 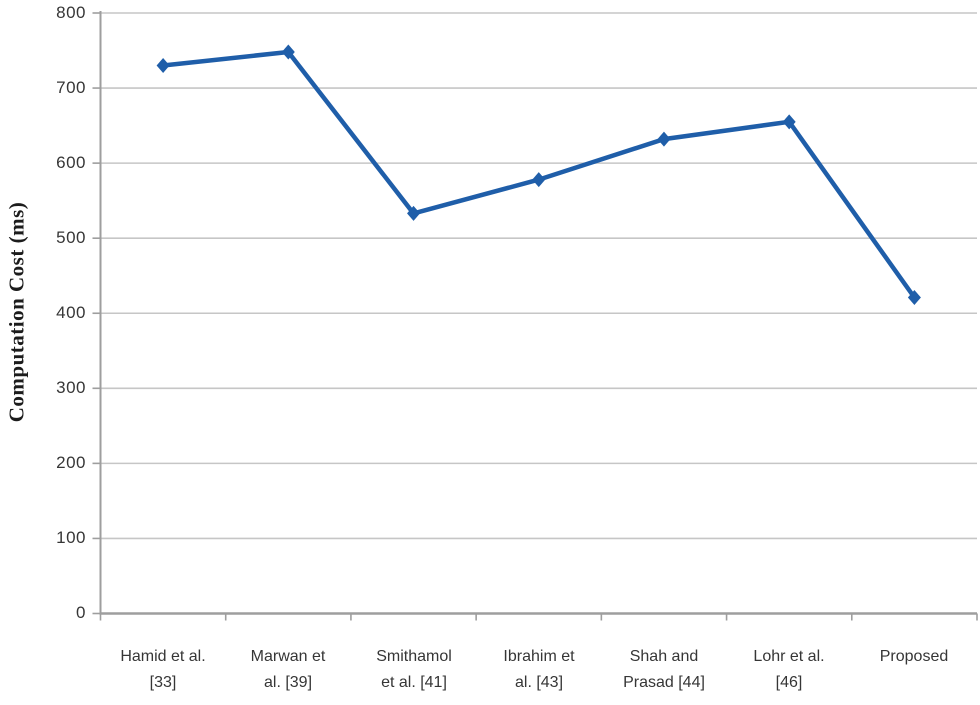 I want to click on ytick-label-500: 500, so click(x=71, y=237).